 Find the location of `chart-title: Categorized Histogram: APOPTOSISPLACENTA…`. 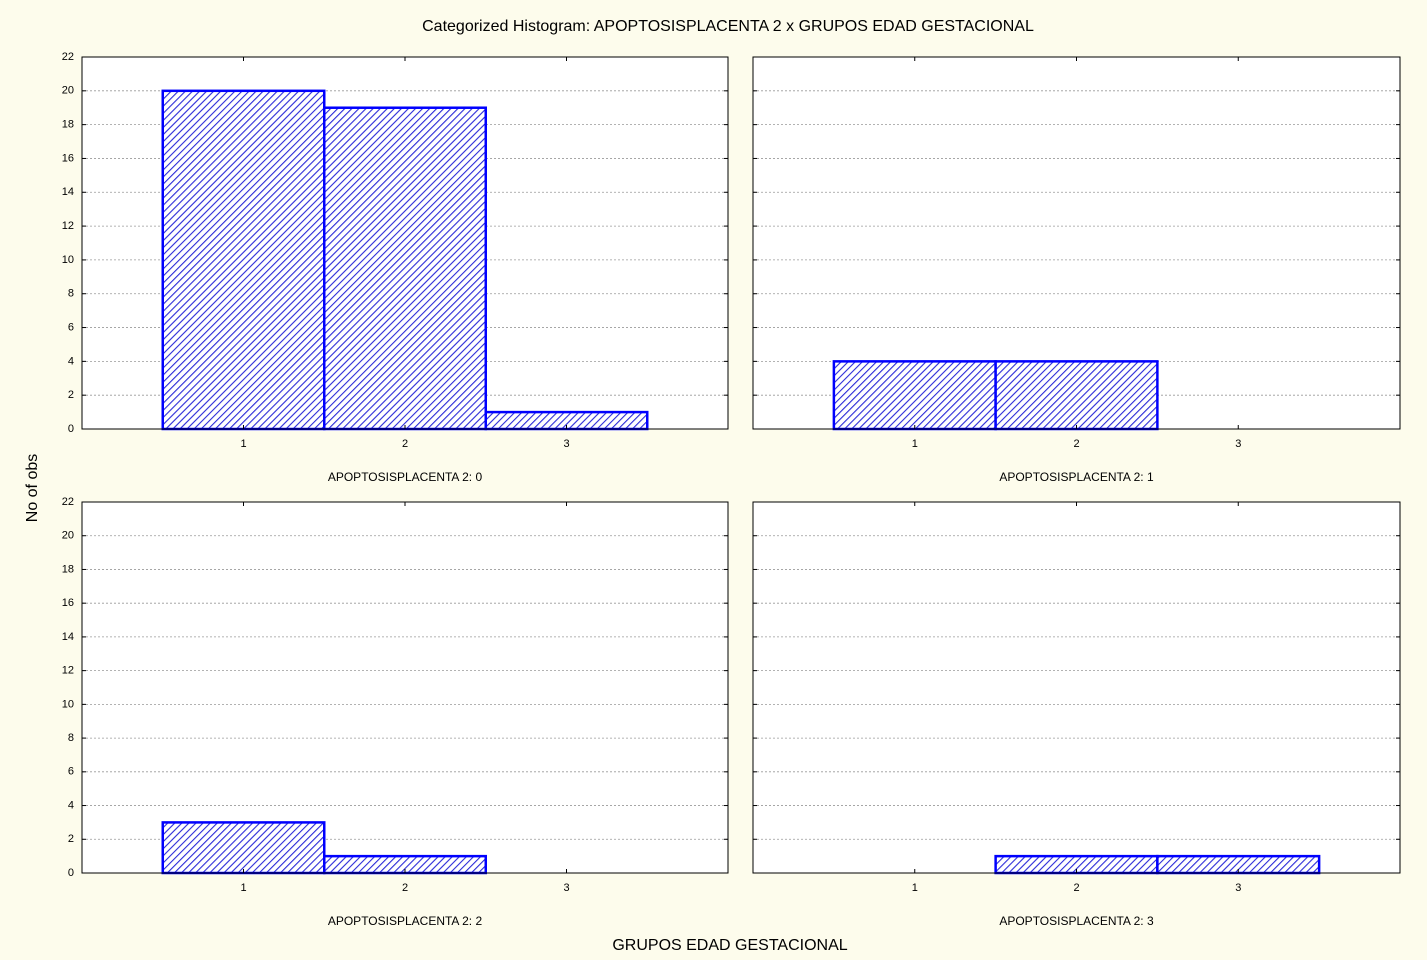

chart-title: Categorized Histogram: APOPTOSISPLACENTA… is located at coordinates (728, 26).